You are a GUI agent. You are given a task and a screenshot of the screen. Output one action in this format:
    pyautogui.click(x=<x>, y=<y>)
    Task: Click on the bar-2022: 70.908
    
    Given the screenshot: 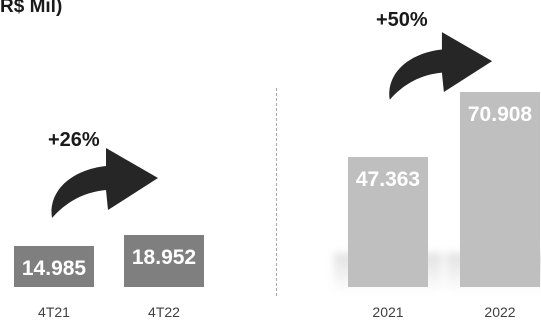 What is the action you would take?
    pyautogui.click(x=500, y=189)
    